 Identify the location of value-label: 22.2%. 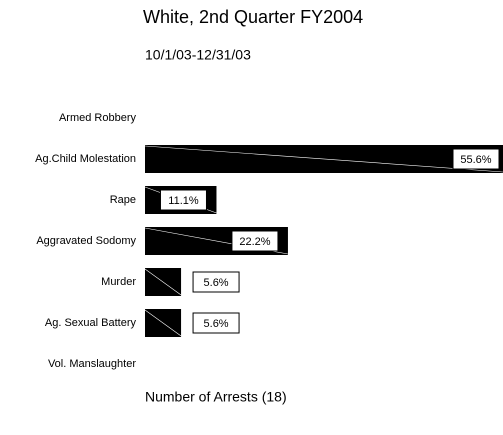
(254, 242).